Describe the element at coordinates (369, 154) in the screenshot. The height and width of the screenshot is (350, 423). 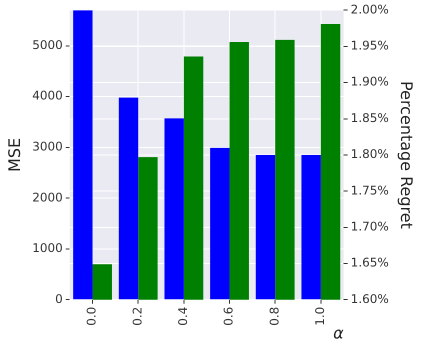
I see `y2-tick-label: 1.80%` at that location.